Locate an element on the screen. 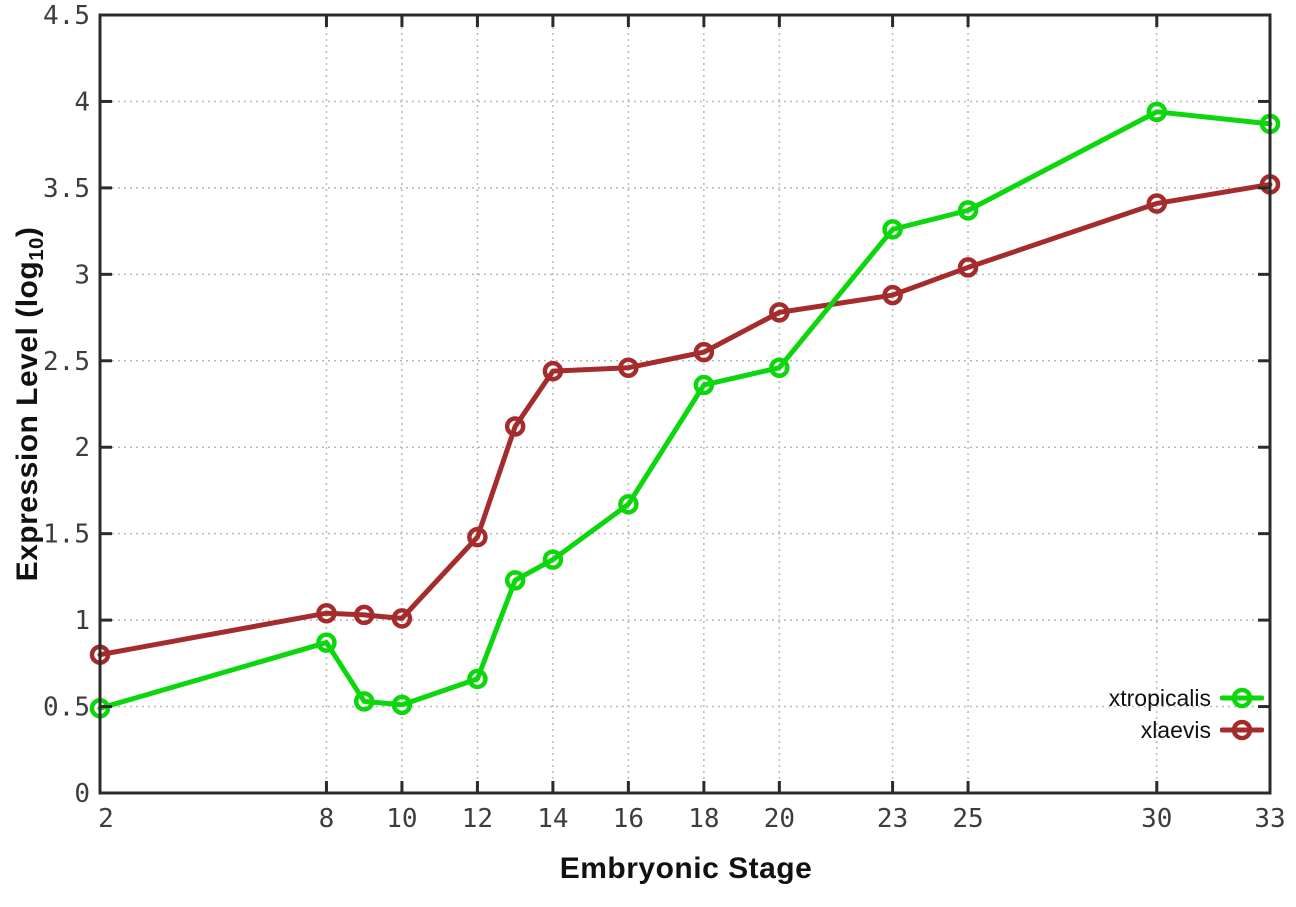 The height and width of the screenshot is (907, 1296). x-tick-label: 2 is located at coordinates (106, 819).